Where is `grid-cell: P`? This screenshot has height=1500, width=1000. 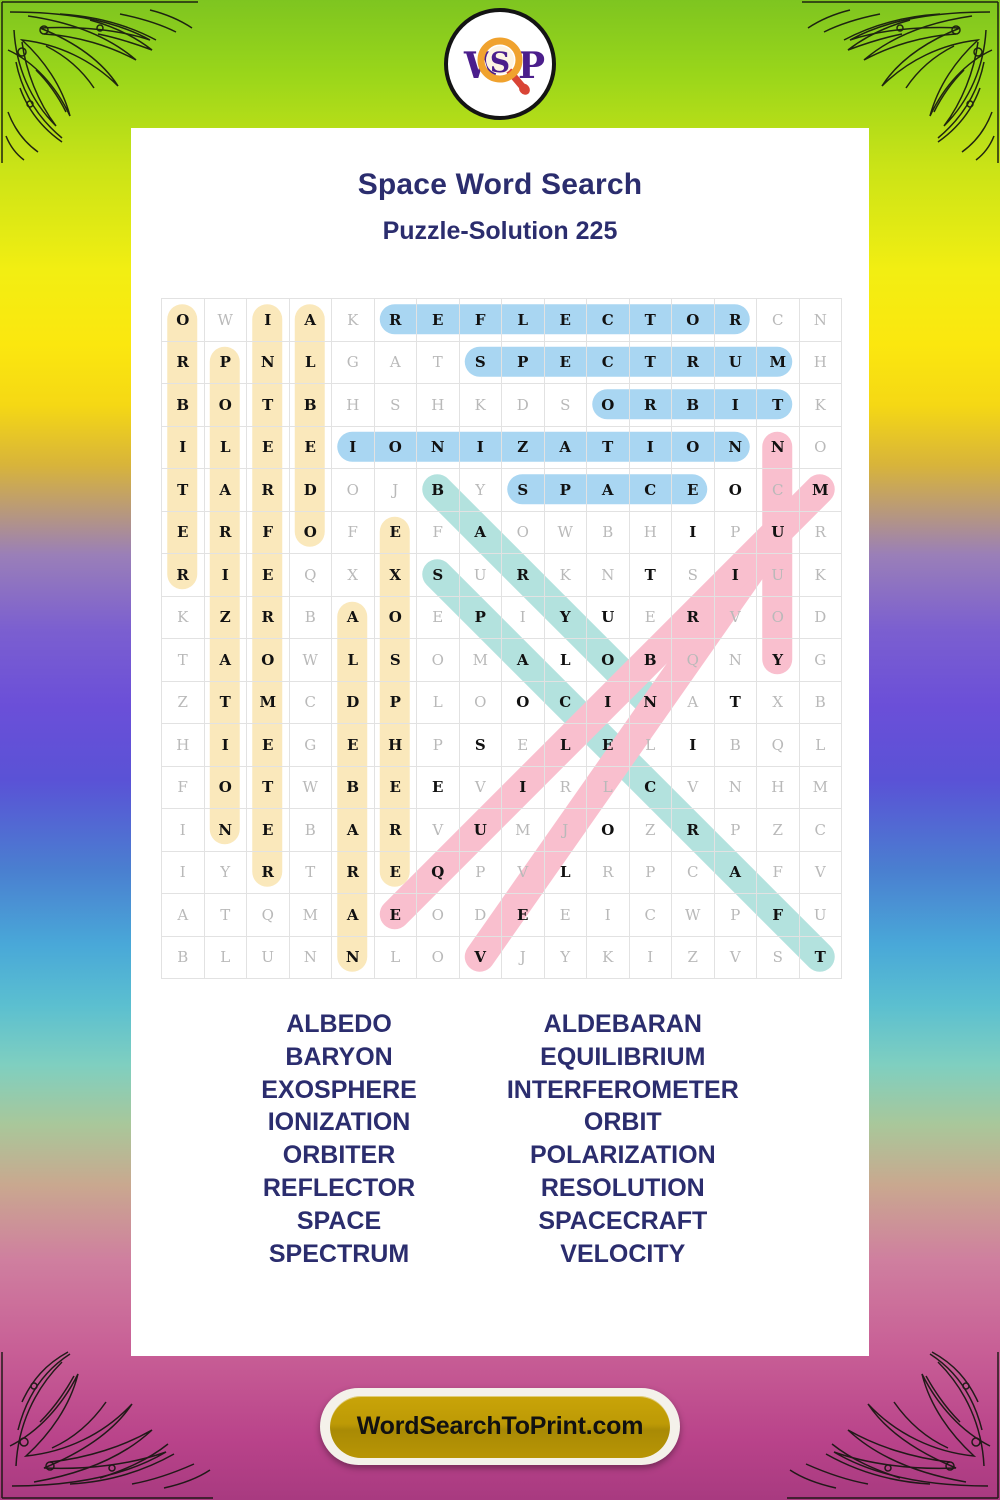
grid-cell: P is located at coordinates (523, 362).